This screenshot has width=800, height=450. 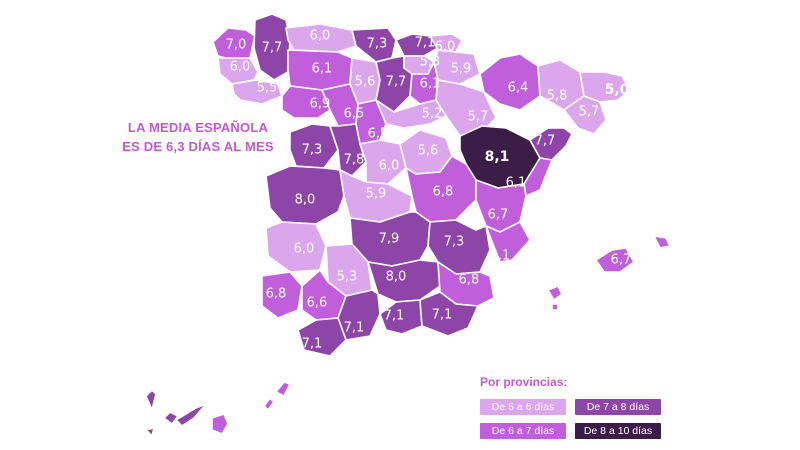 What do you see at coordinates (198, 137) in the screenshot?
I see `headline: LA MEDIA ESPAÑOLA ES DE 6,3 DÍAS AL MES` at bounding box center [198, 137].